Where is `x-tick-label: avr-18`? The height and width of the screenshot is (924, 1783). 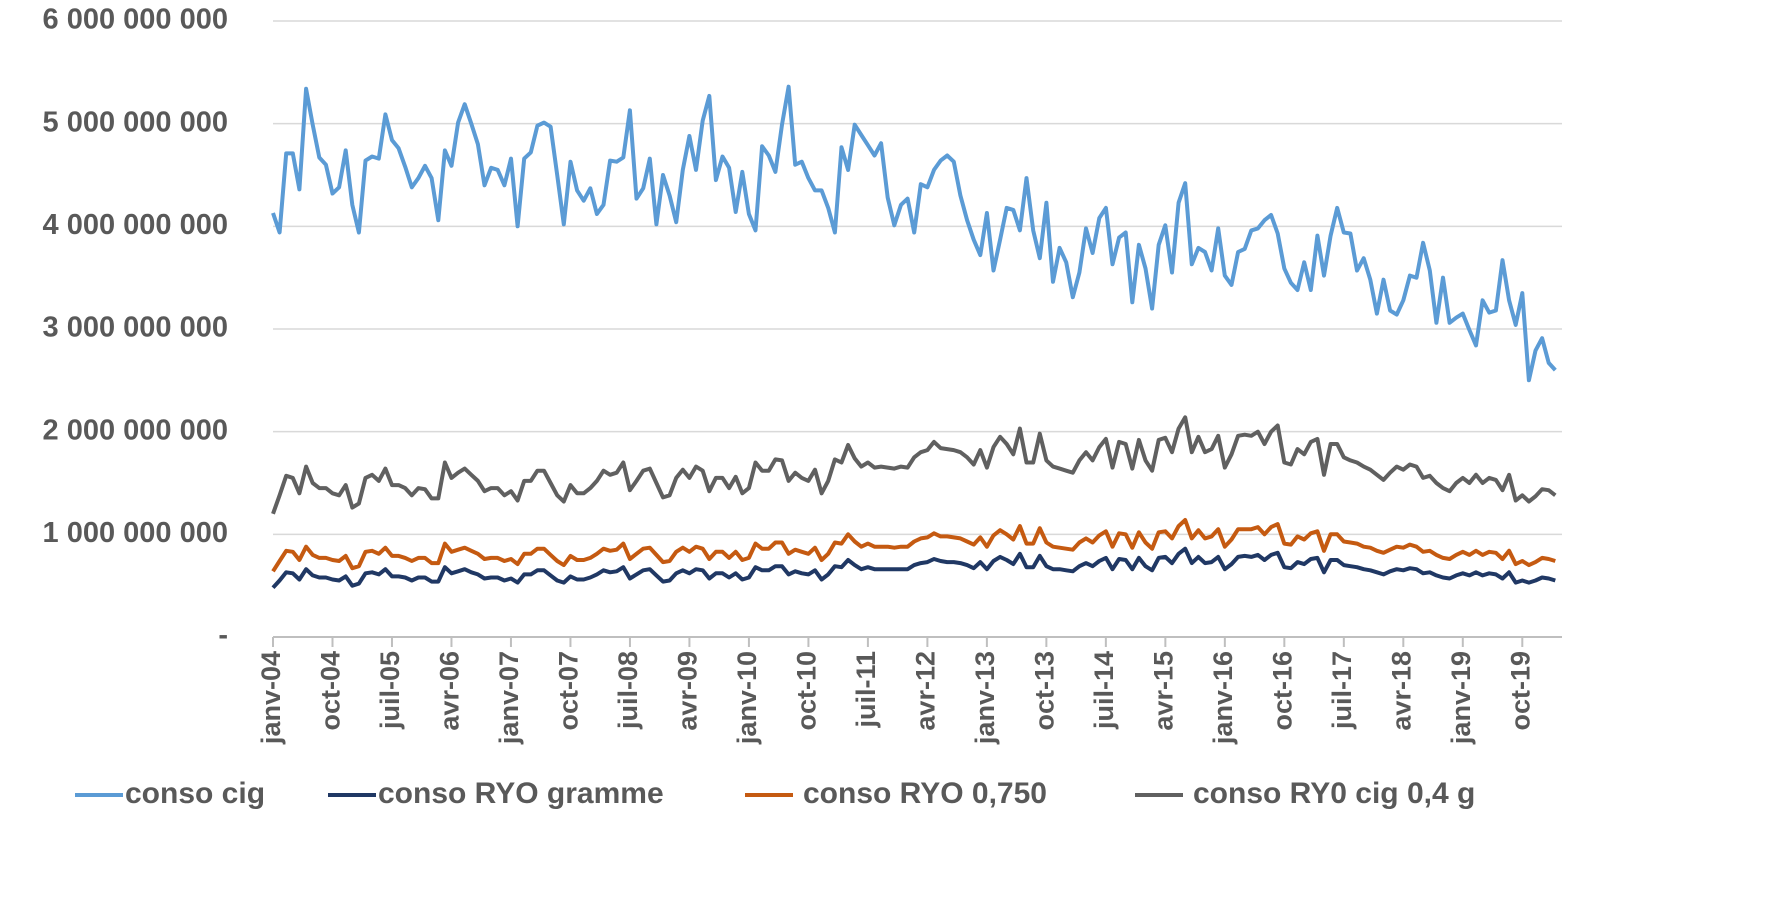 x-tick-label: avr-18 is located at coordinates (1401, 691).